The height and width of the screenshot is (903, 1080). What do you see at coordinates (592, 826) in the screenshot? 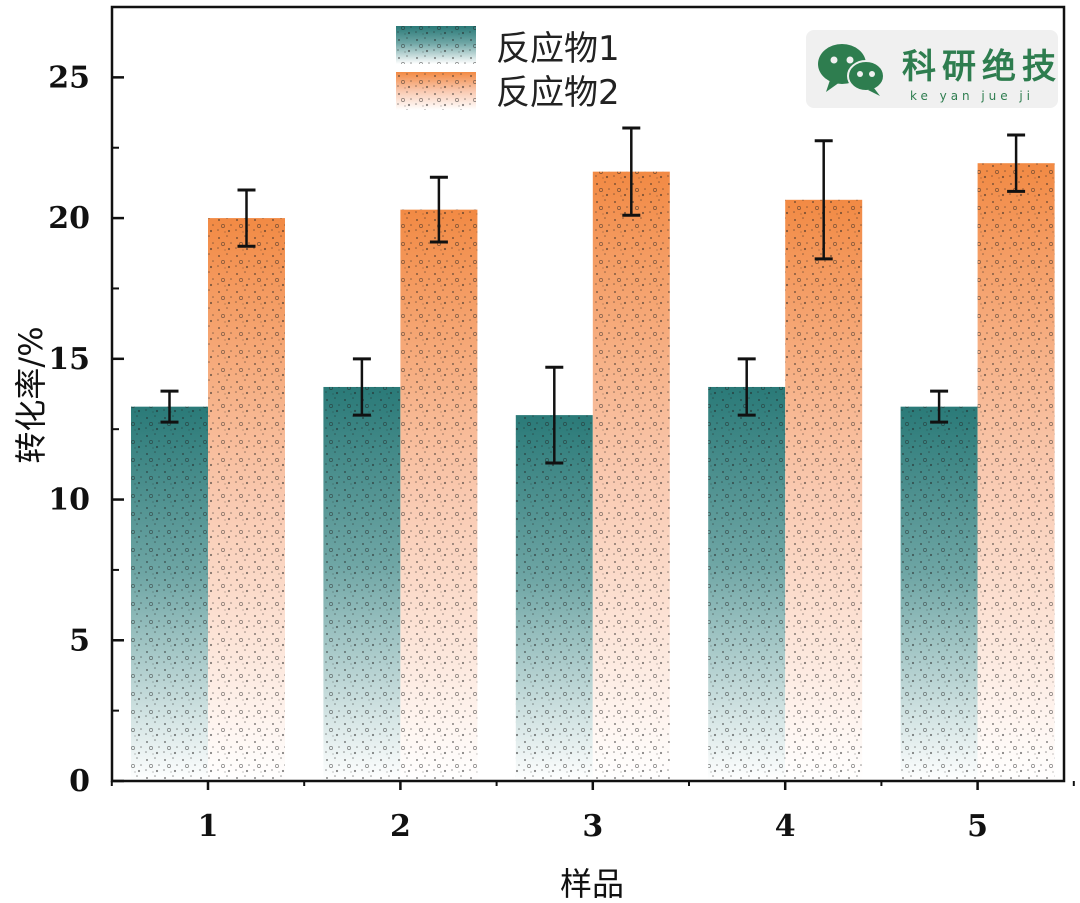
I see `x-tick-label-3: 3` at bounding box center [592, 826].